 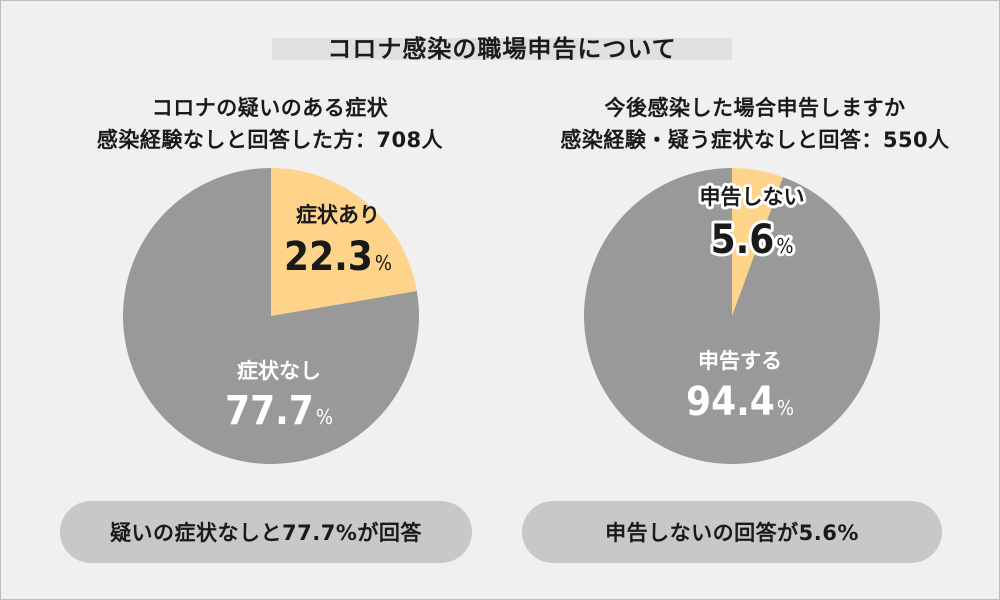 What do you see at coordinates (324, 417) in the screenshot?
I see `left-slice-unit-1: %` at bounding box center [324, 417].